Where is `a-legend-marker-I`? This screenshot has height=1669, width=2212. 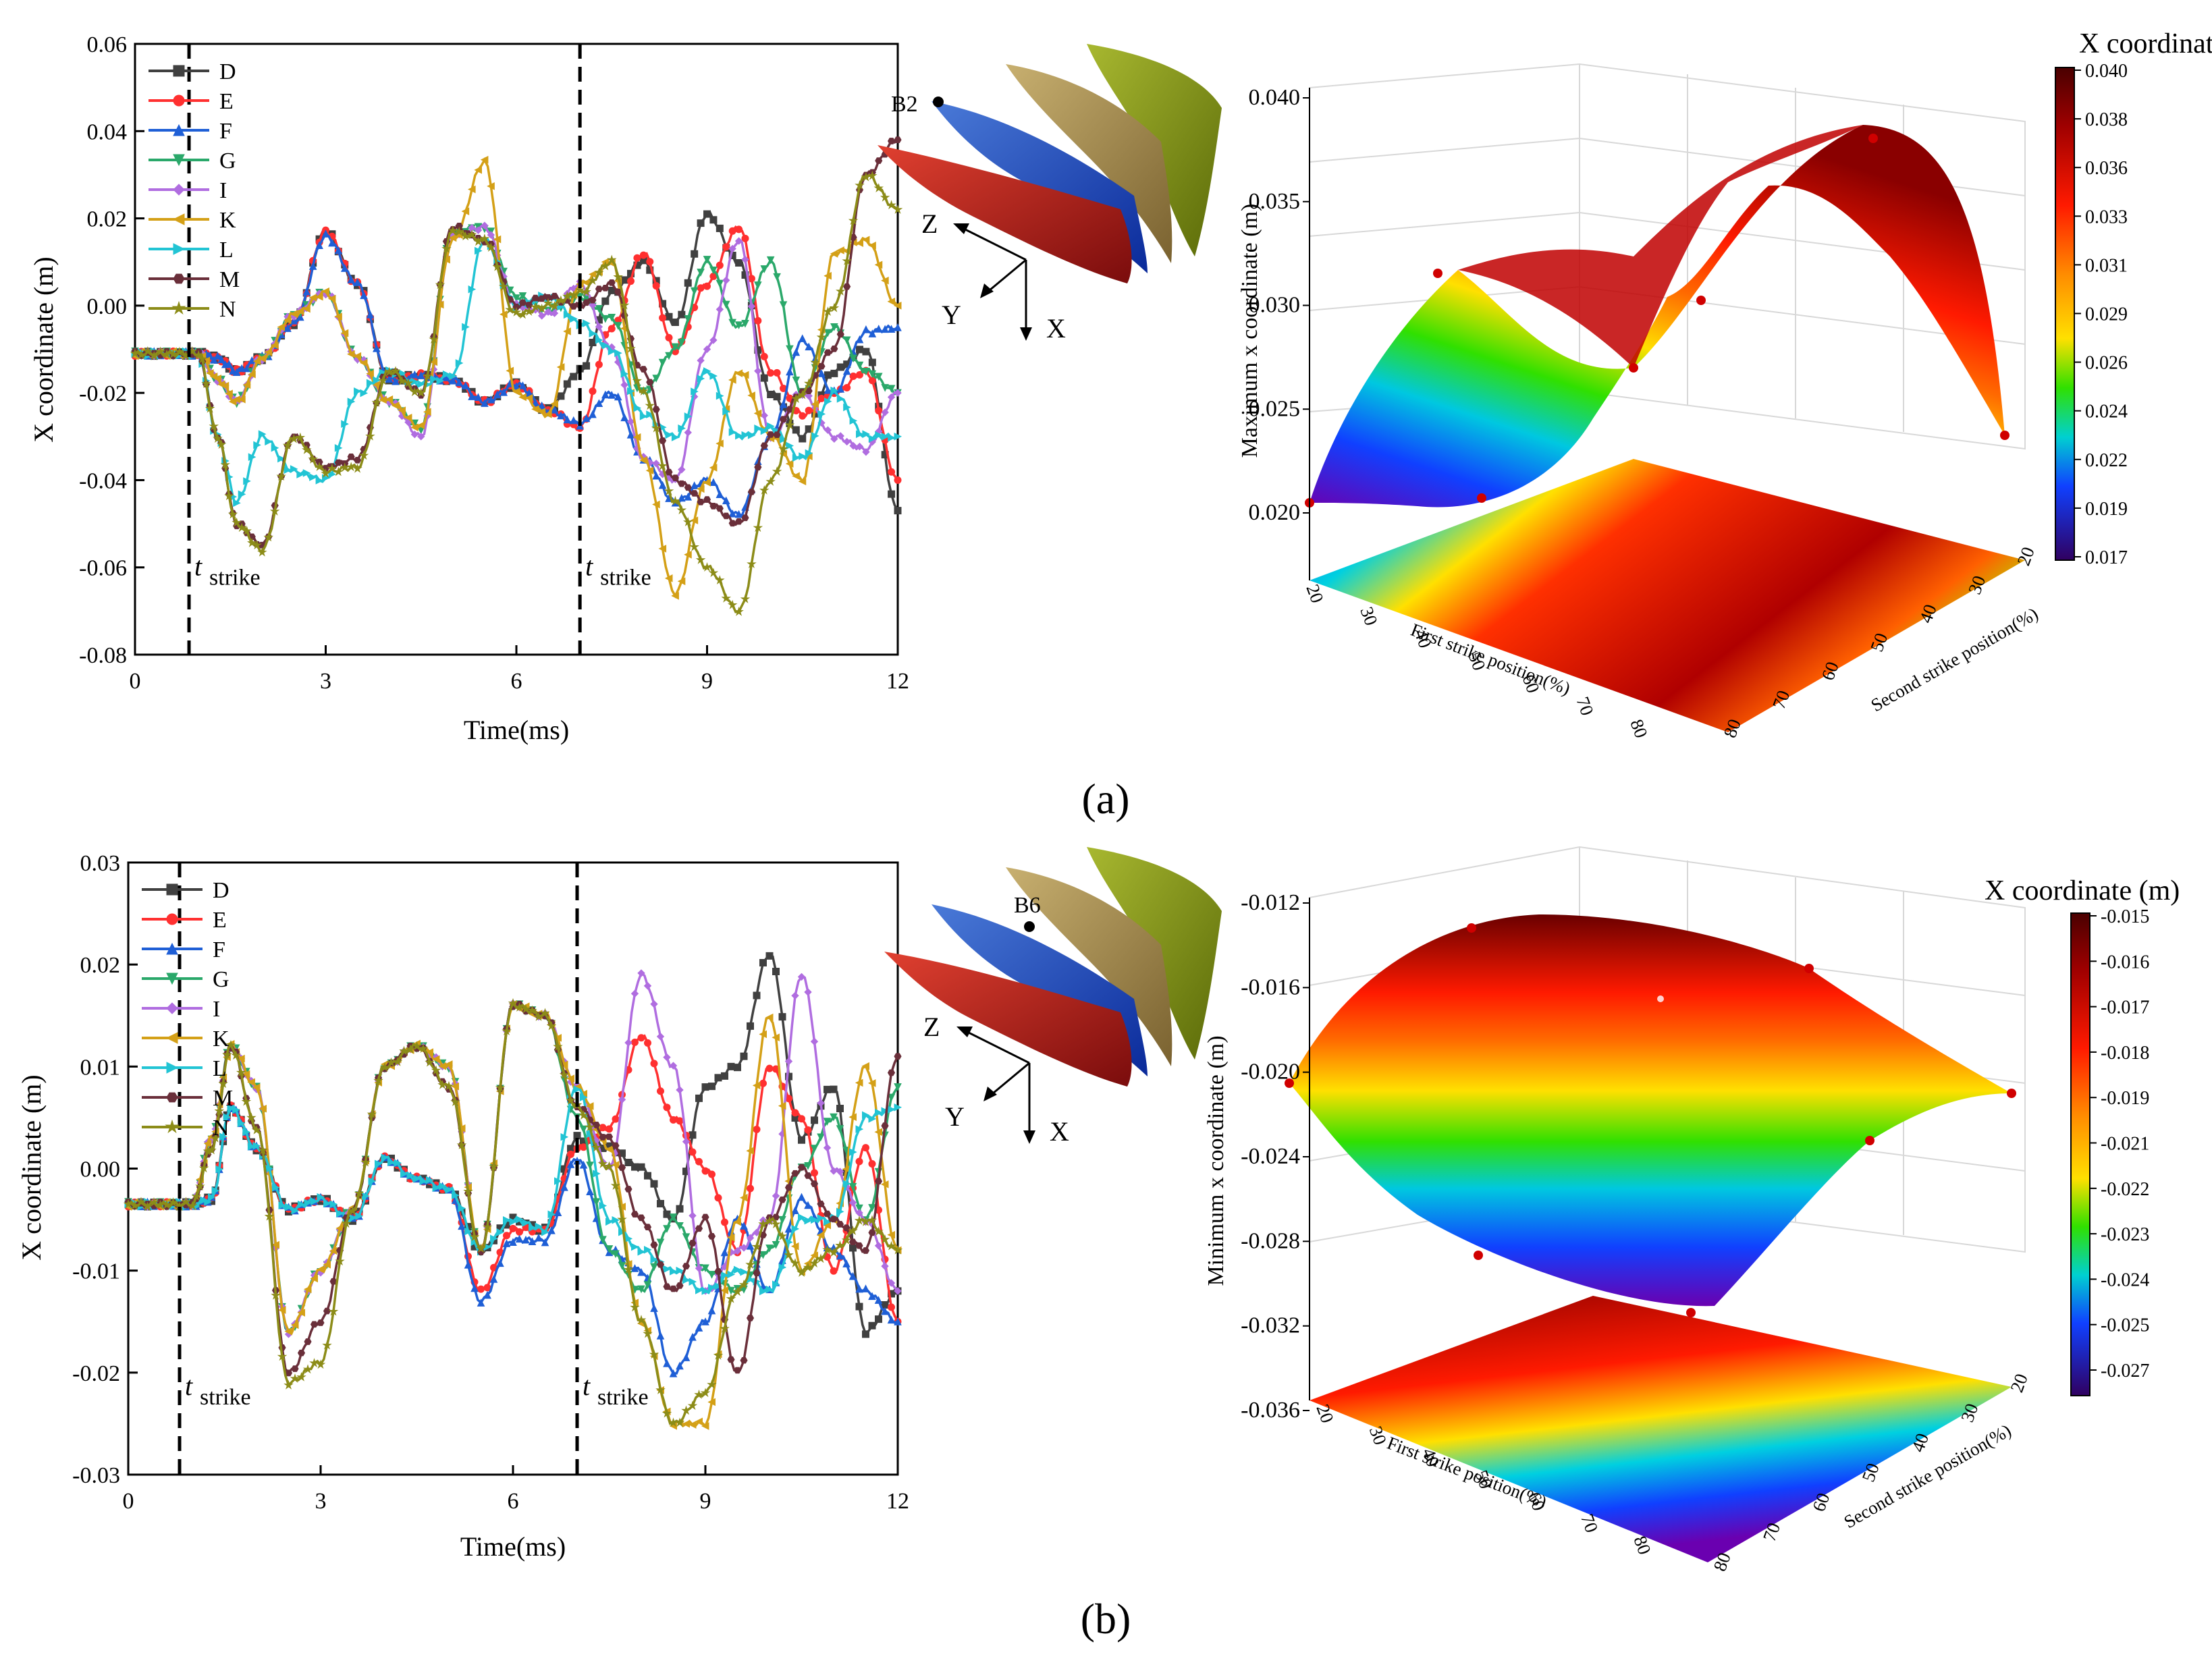 a-legend-marker-I is located at coordinates (179, 190).